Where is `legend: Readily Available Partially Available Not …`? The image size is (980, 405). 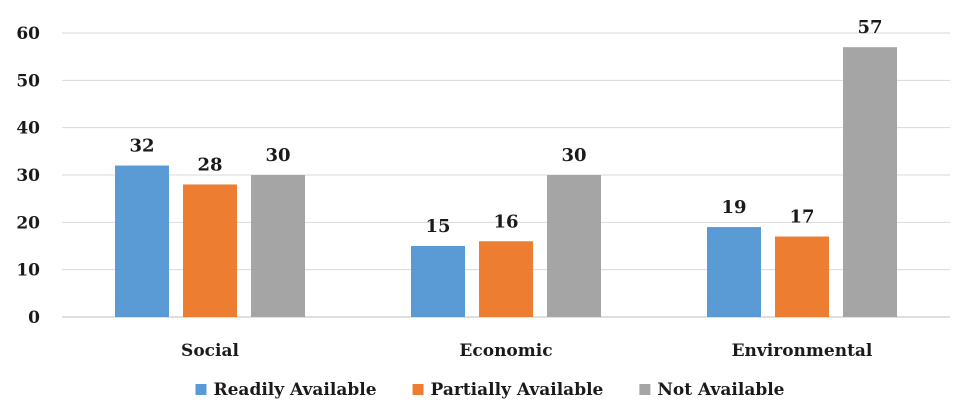
legend: Readily Available Partially Available Not … is located at coordinates (490, 390).